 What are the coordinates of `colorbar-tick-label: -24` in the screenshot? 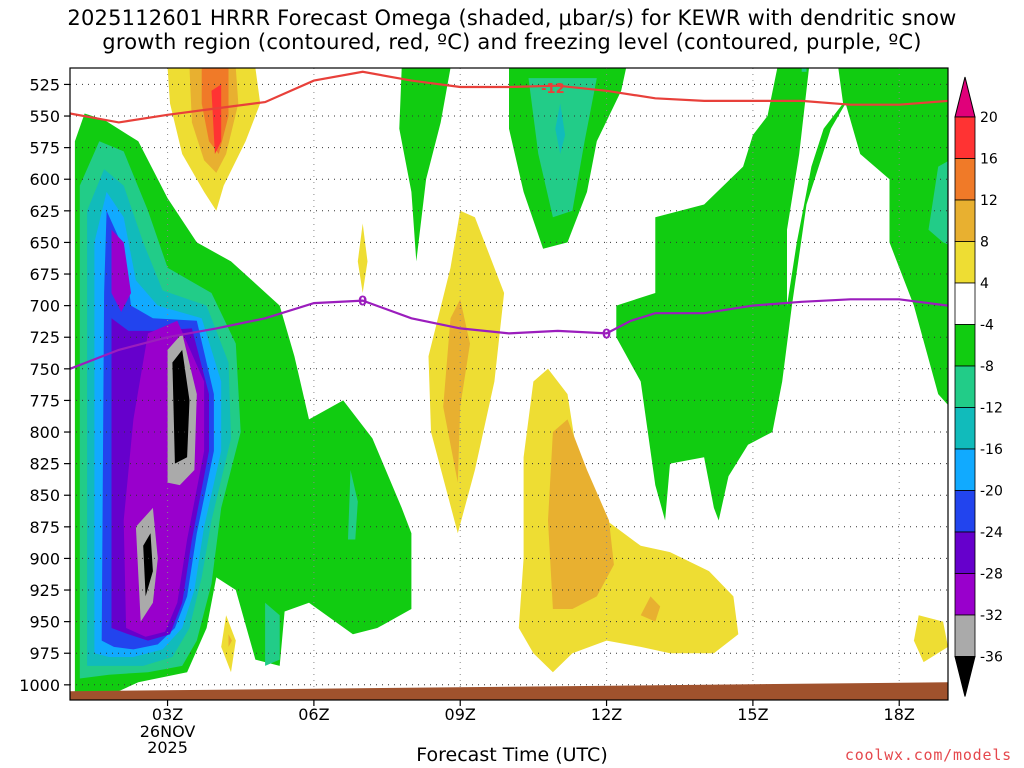 It's located at (991, 533).